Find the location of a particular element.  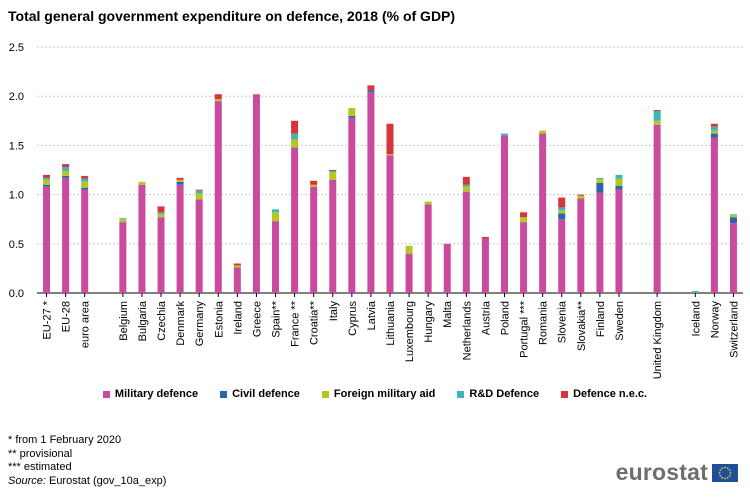

x-tick-label: Bulgaria is located at coordinates (143, 320).